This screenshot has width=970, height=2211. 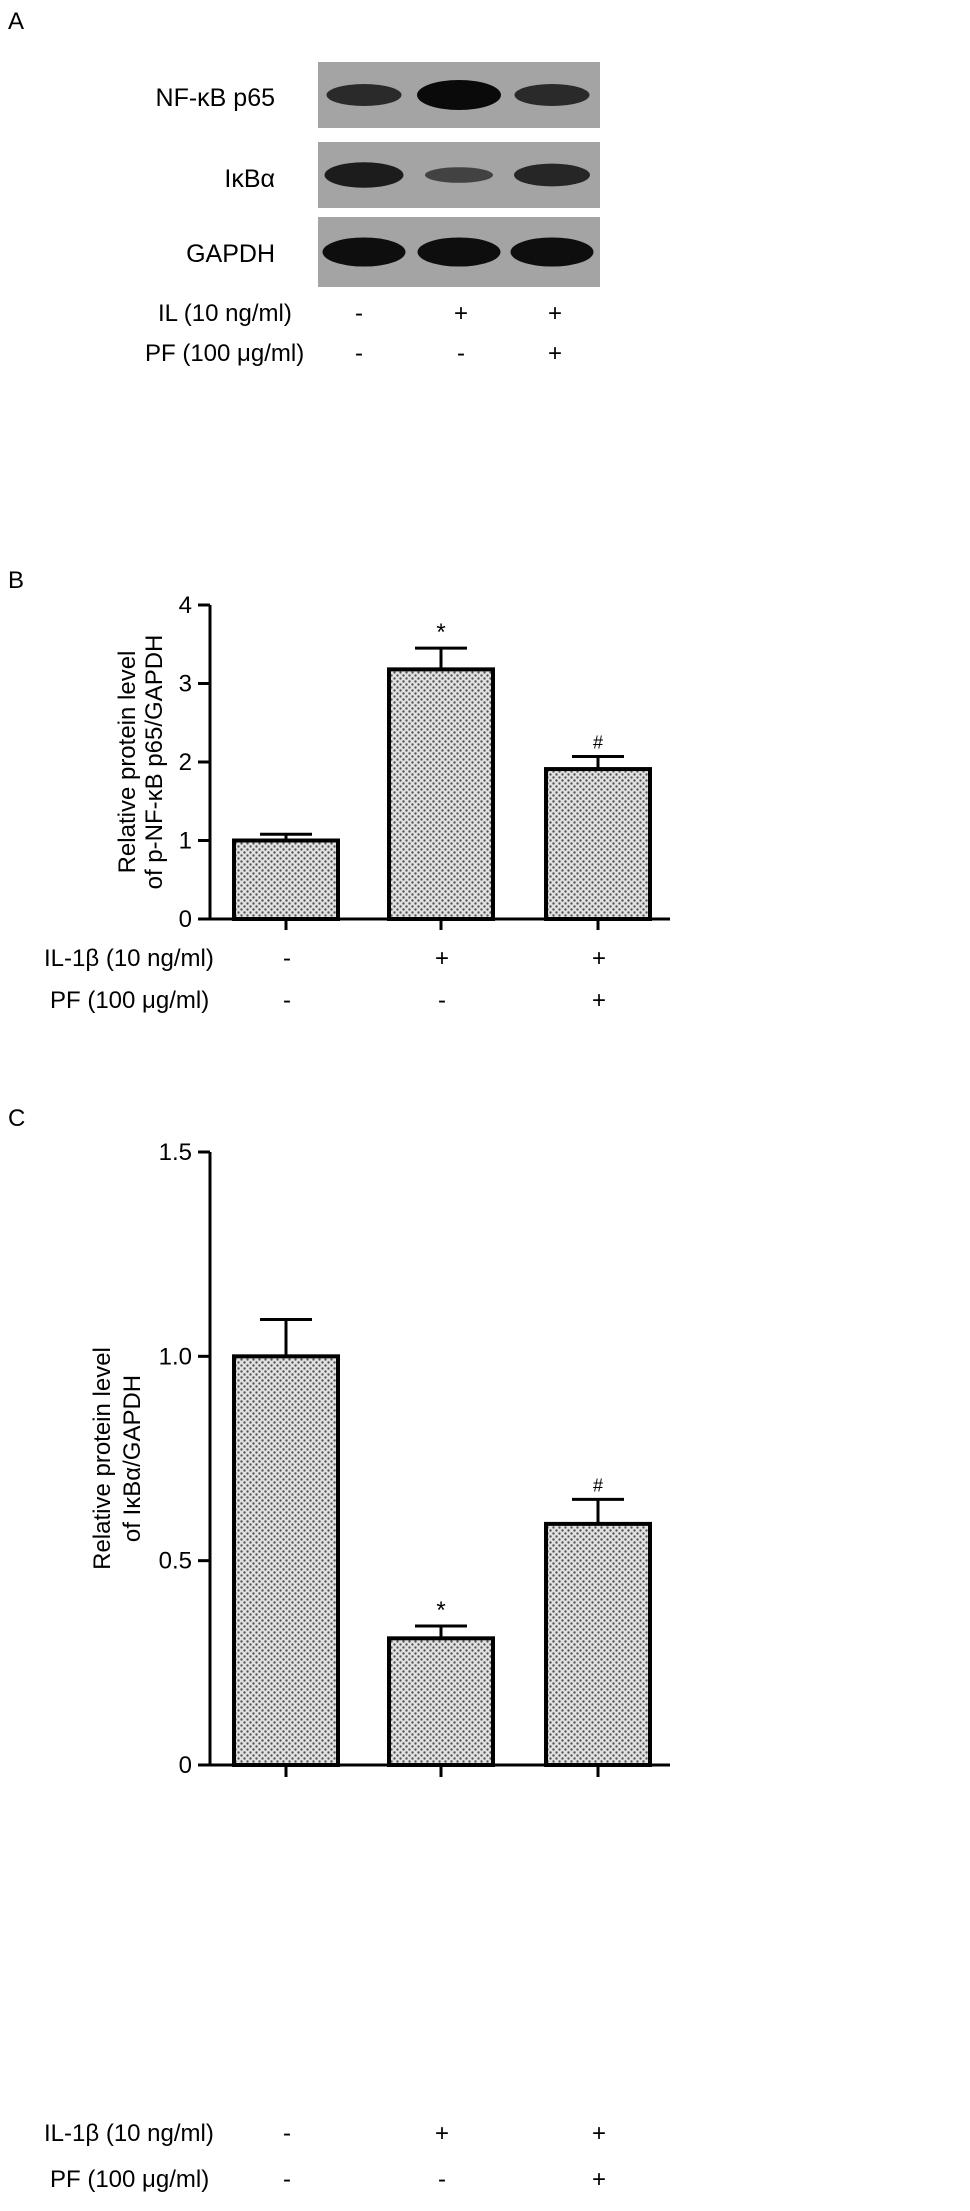 I want to click on panel-c-condition-il: IL-1β (10 ng/ml), so click(x=129, y=2133).